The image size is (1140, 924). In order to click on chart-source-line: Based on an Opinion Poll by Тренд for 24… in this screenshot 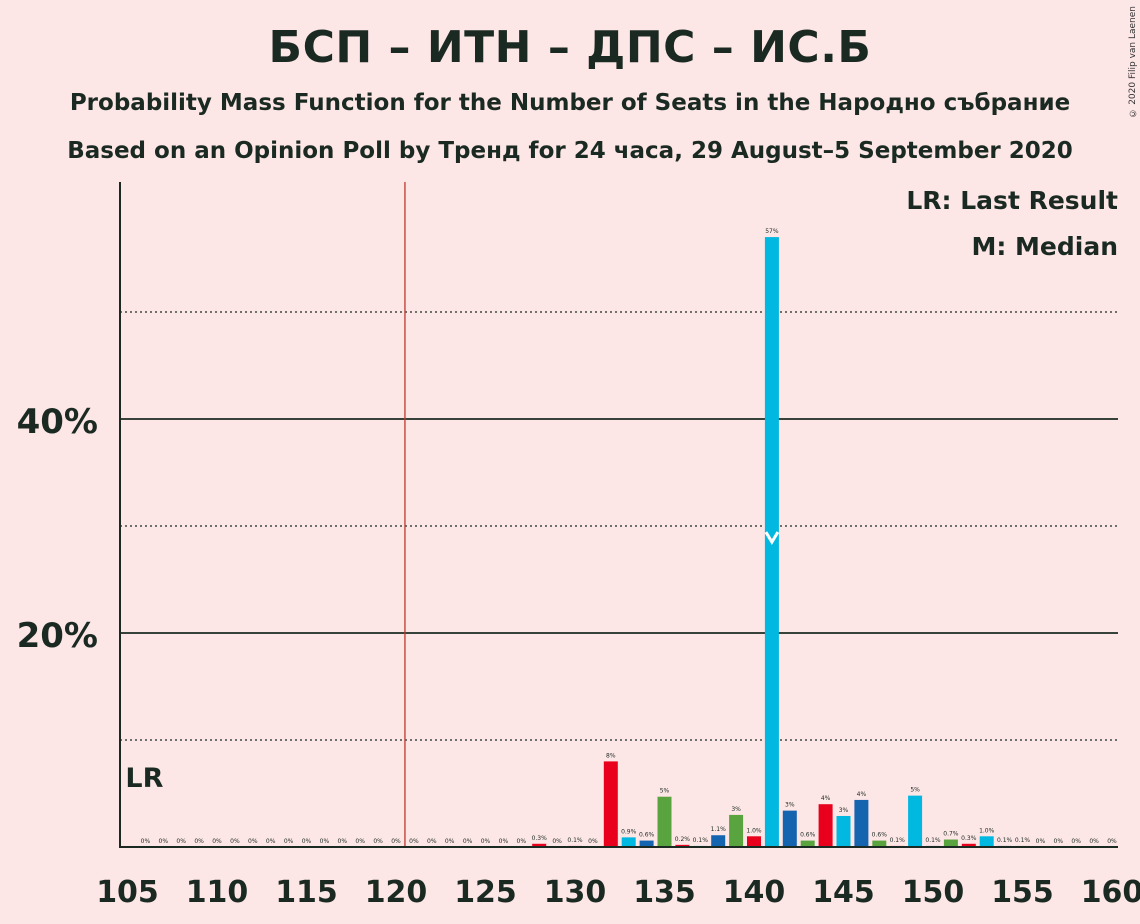, I will do `click(570, 151)`.